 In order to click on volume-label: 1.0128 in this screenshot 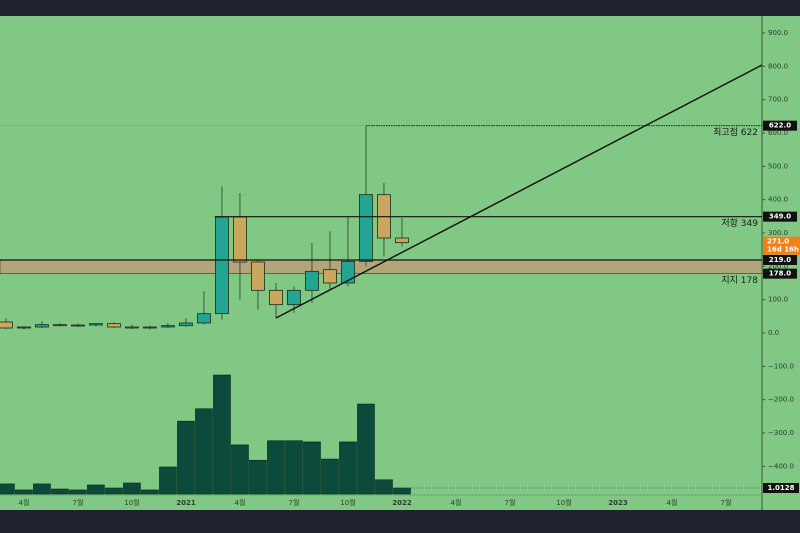, I will do `click(780, 488)`.